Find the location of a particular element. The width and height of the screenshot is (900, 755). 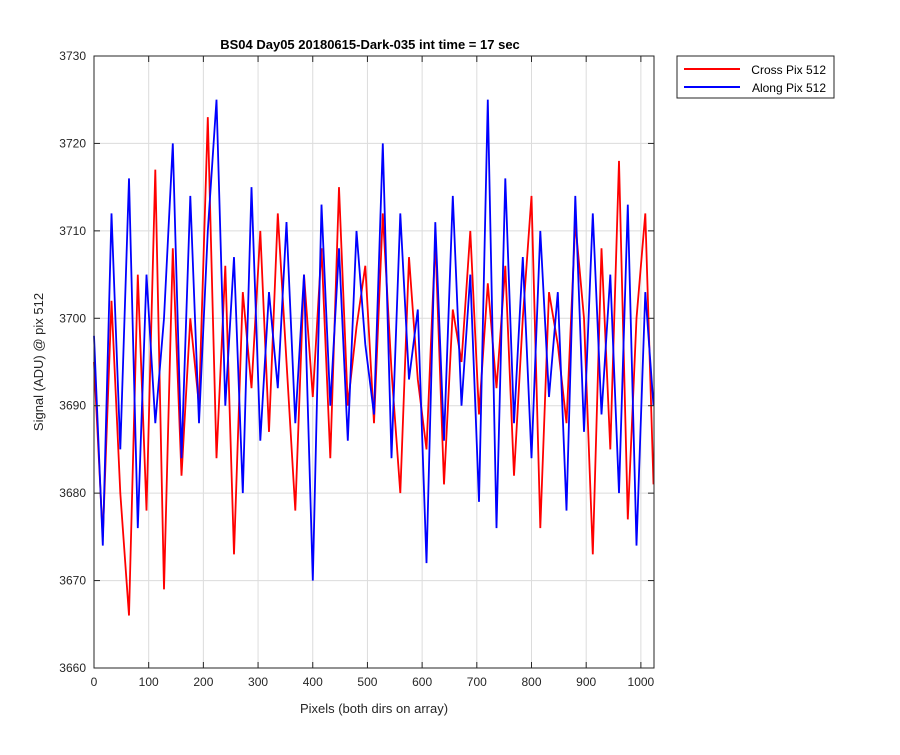

y-tick-label: 3730 is located at coordinates (72, 56).